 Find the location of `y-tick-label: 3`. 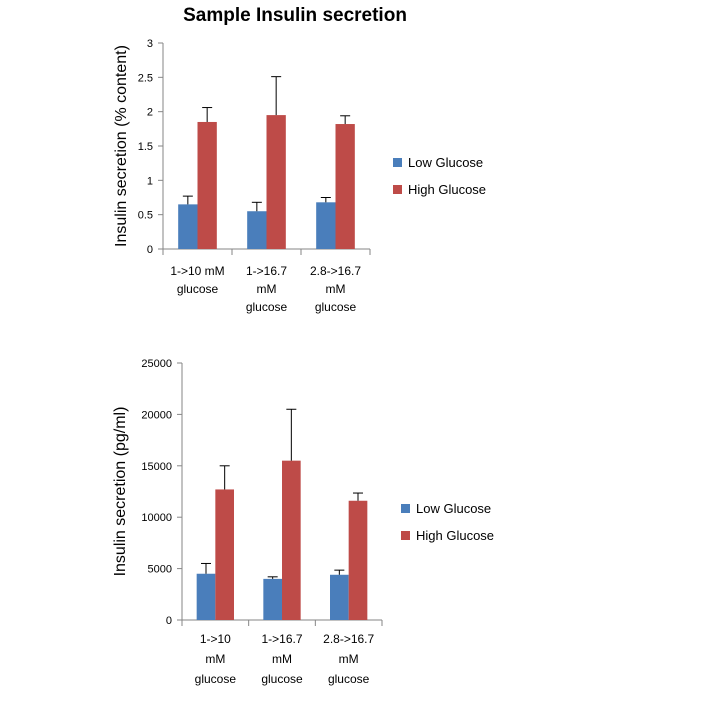

y-tick-label: 3 is located at coordinates (150, 44).